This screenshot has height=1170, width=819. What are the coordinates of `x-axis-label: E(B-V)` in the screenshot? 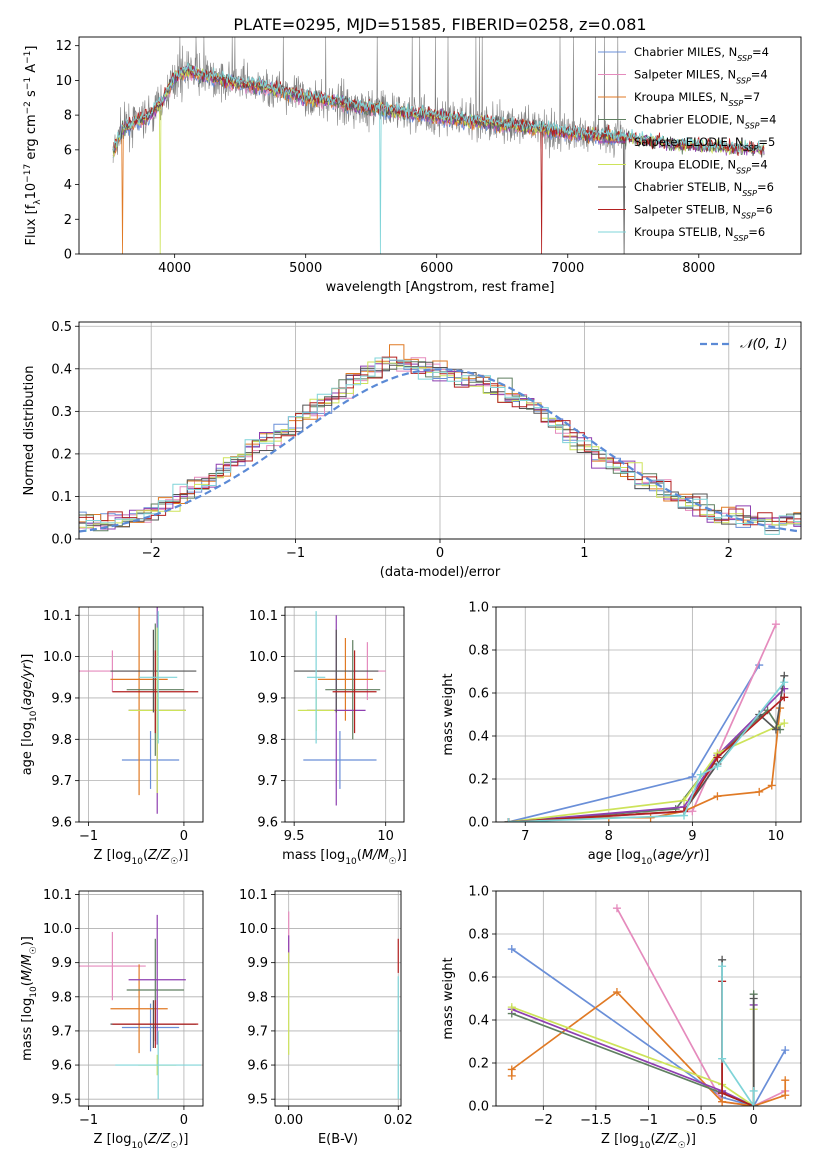 It's located at (338, 1139).